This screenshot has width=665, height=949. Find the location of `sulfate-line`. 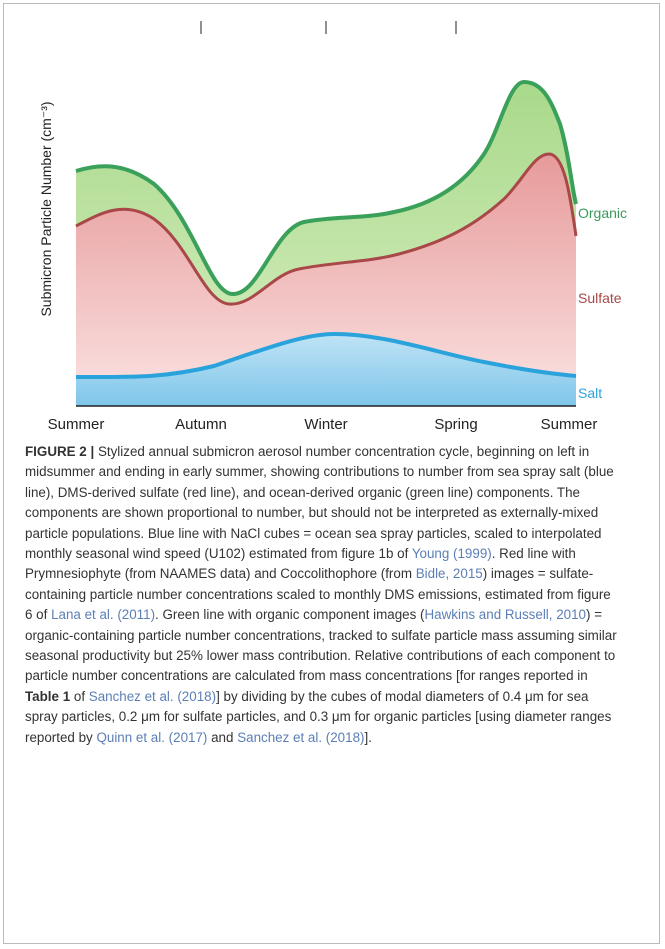

sulfate-line is located at coordinates (326, 229).